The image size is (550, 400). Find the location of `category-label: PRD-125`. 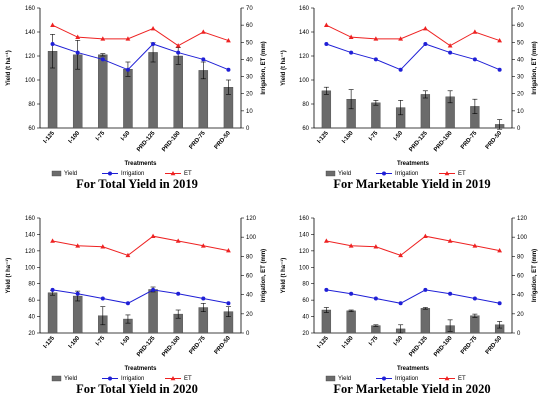

category-label: PRD-125 is located at coordinates (418, 346).